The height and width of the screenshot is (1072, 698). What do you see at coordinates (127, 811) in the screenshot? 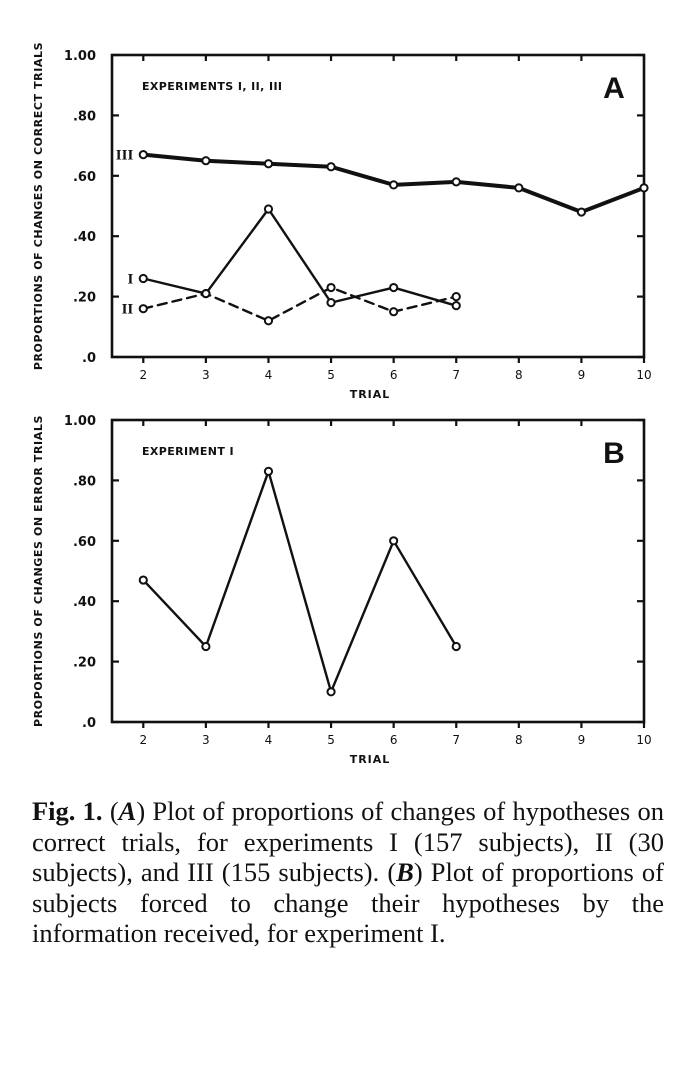
I see `caption-marker-a: A` at bounding box center [127, 811].